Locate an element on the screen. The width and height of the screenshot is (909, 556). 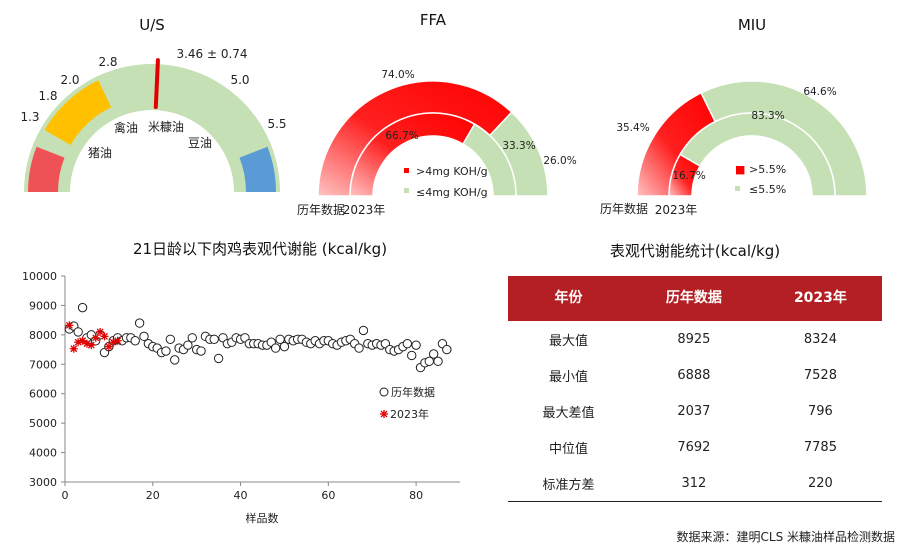
miu-legend-red-mark: ■ is located at coordinates (740, 169).